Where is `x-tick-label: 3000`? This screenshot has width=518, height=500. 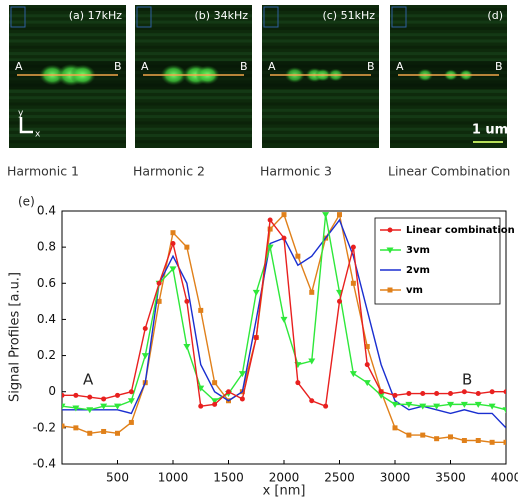 x-tick-label: 3000 is located at coordinates (395, 478).